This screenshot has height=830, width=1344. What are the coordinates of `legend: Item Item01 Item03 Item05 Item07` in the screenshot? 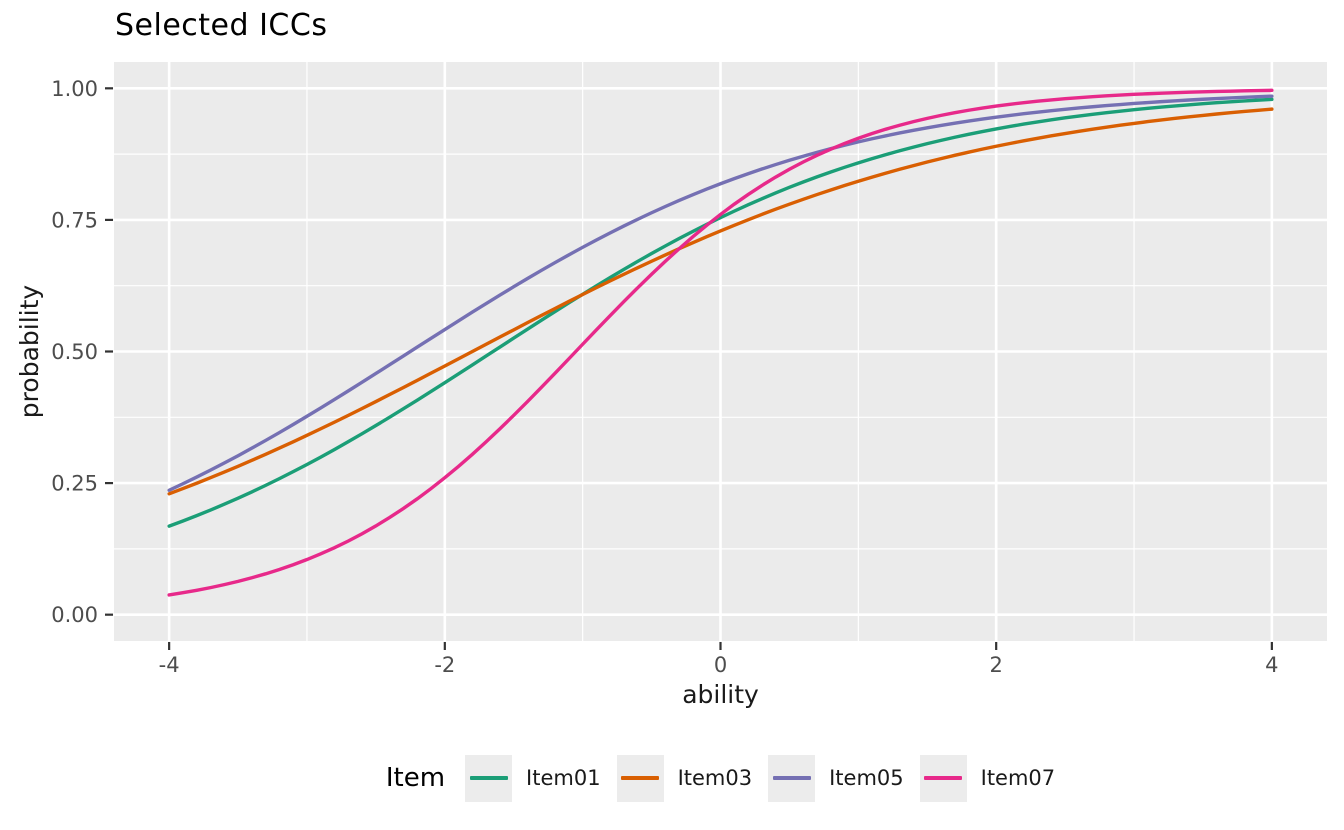 It's located at (720, 778).